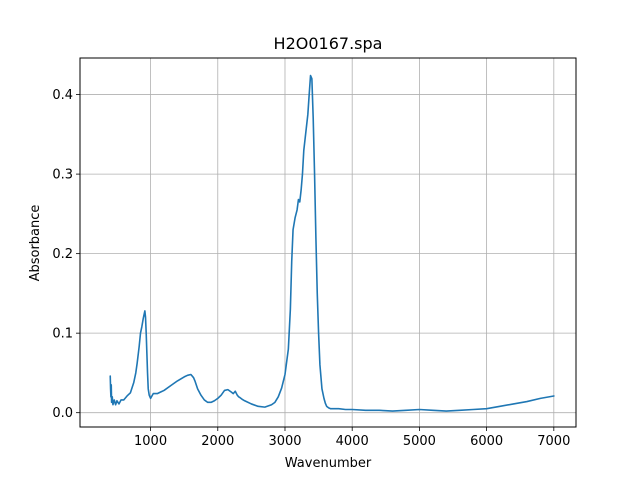  I want to click on x-tick-label: 6000, so click(486, 441).